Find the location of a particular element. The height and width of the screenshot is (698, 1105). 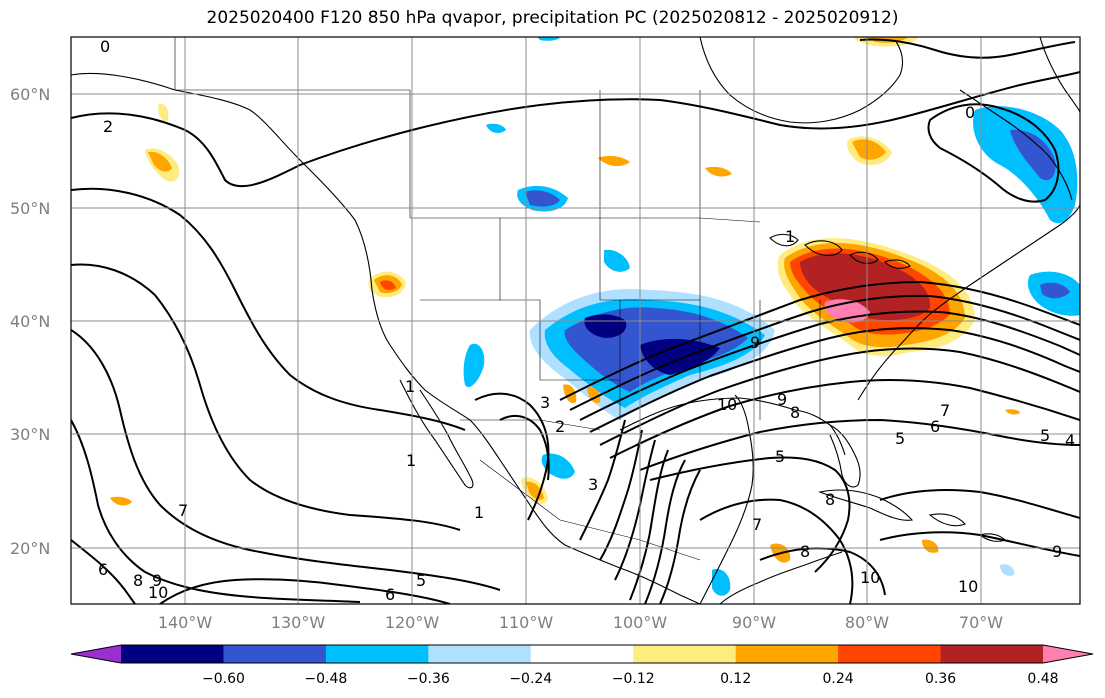

colorbar-tick-label: −0.36 is located at coordinates (428, 679).